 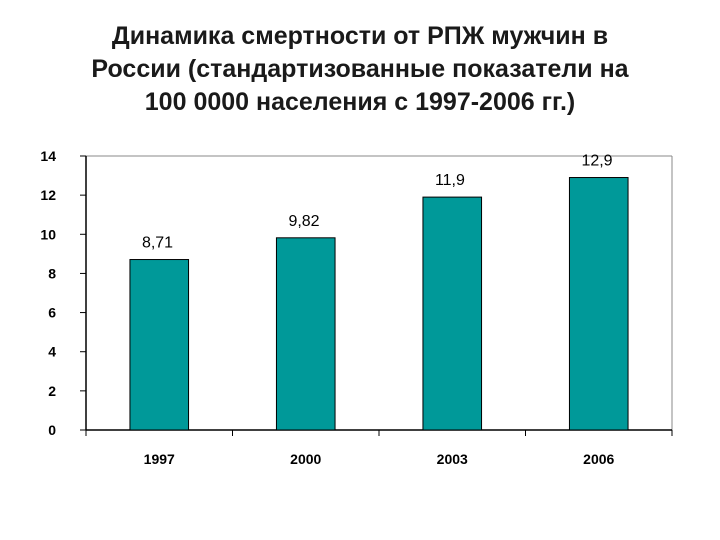 What do you see at coordinates (48, 234) in the screenshot?
I see `y-tick-label: 10` at bounding box center [48, 234].